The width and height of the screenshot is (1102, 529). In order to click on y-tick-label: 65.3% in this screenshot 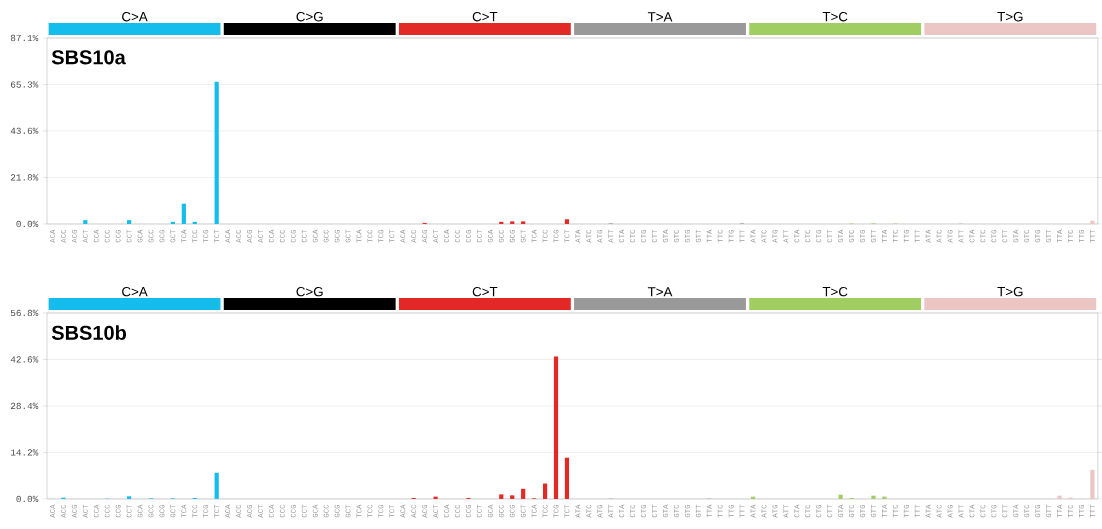, I will do `click(24, 84)`.